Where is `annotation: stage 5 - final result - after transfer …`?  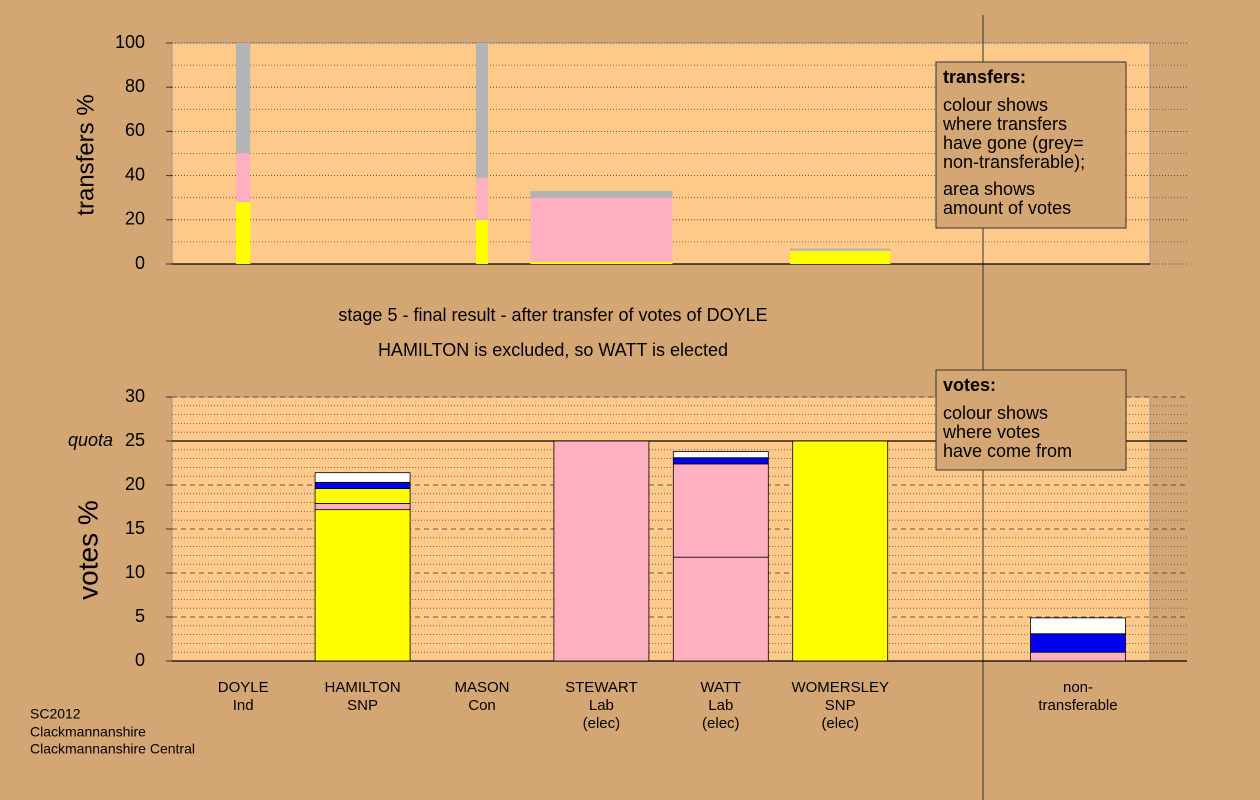
annotation: stage 5 - final result - after transfer … is located at coordinates (552, 315).